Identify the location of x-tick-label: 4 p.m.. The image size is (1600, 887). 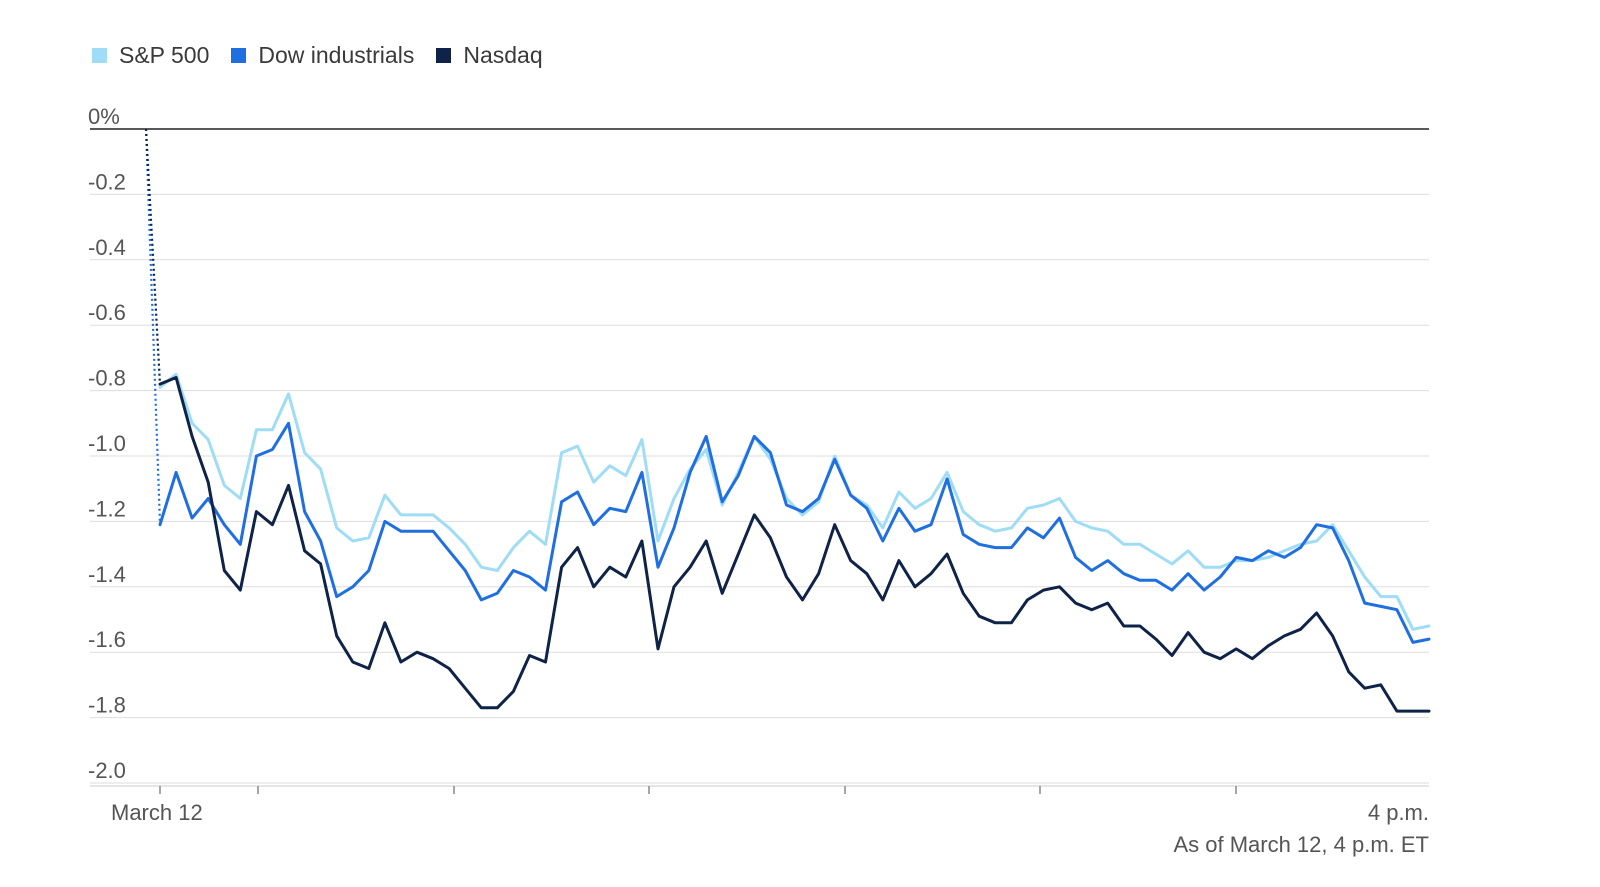
(1398, 812).